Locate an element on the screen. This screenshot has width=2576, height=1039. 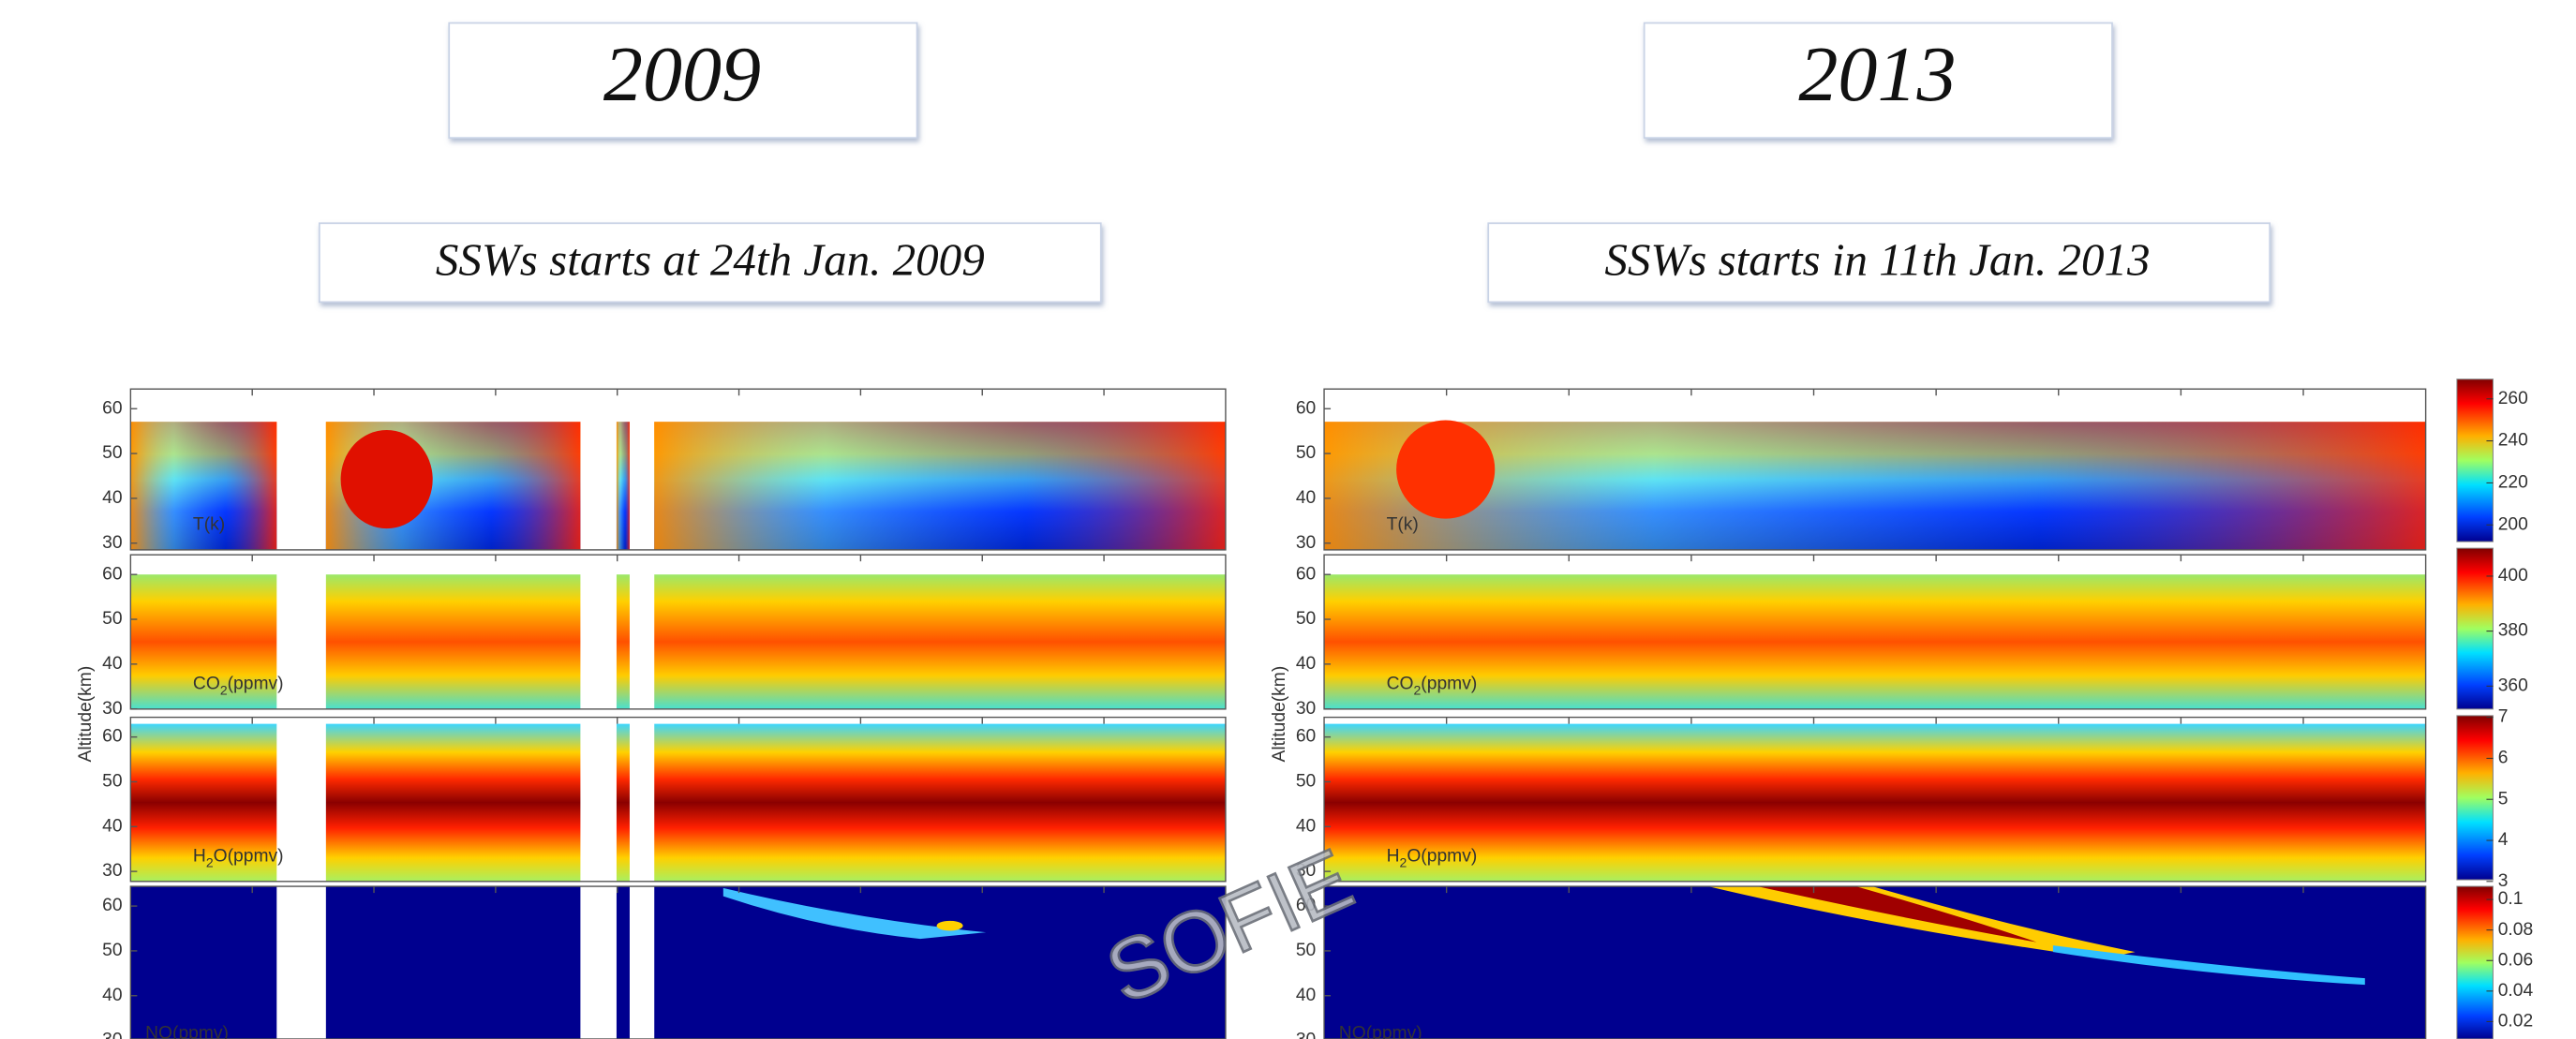
year-box: 2009 is located at coordinates (683, 81).